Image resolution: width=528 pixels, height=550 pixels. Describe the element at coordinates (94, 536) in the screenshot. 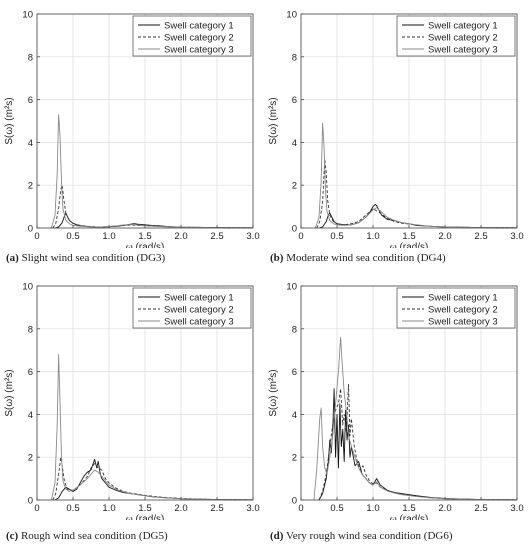

I see `caption-text: Rough wind sea condition (DG5)` at that location.